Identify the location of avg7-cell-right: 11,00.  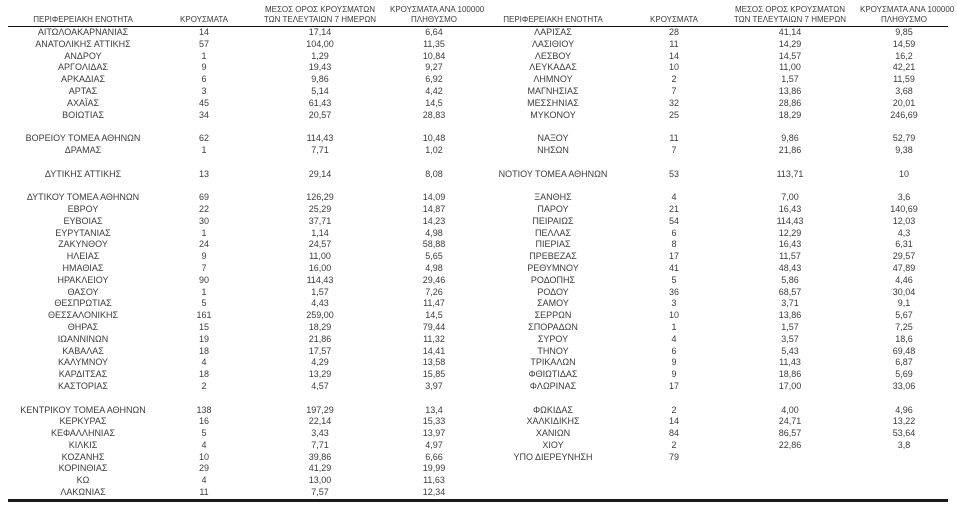
(790, 67).